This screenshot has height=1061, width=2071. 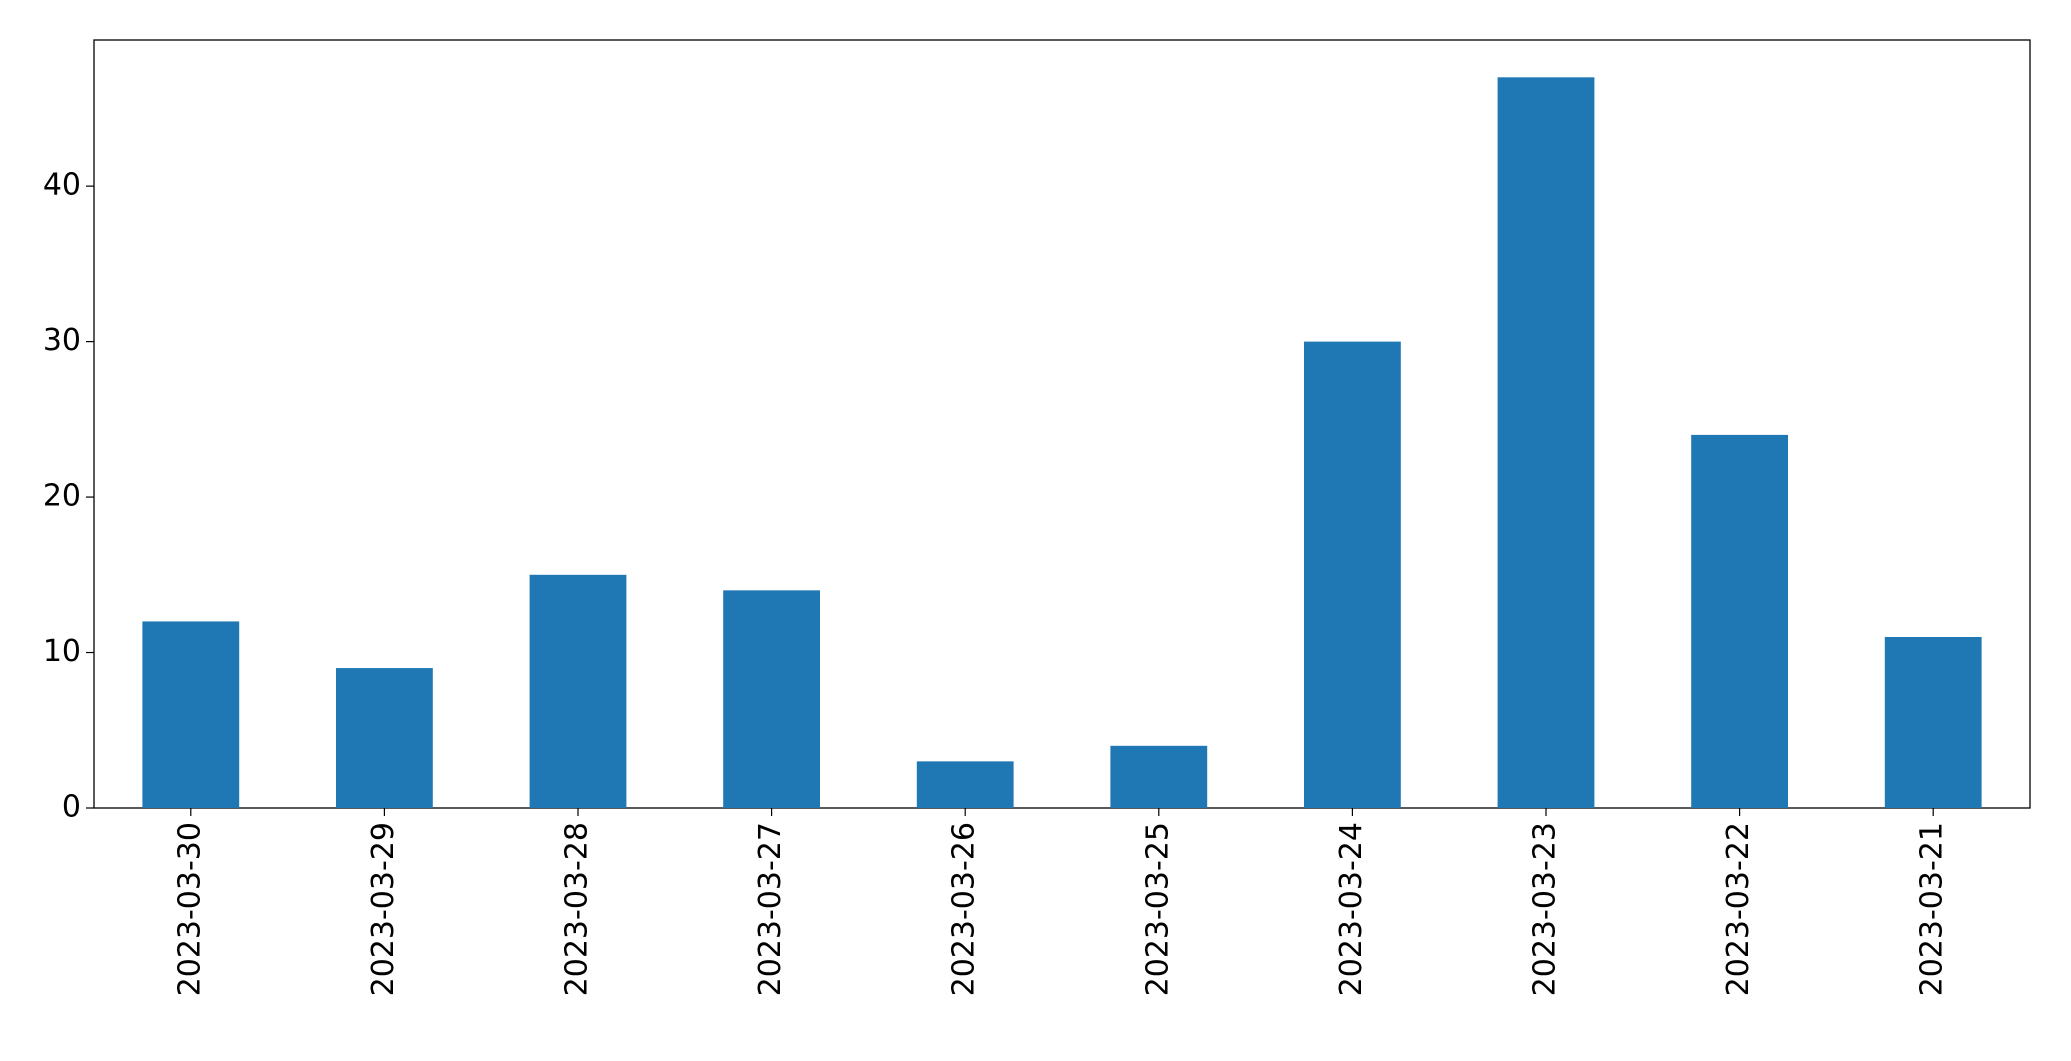 I want to click on x-tick-label: 2023-03-30, so click(x=189, y=909).